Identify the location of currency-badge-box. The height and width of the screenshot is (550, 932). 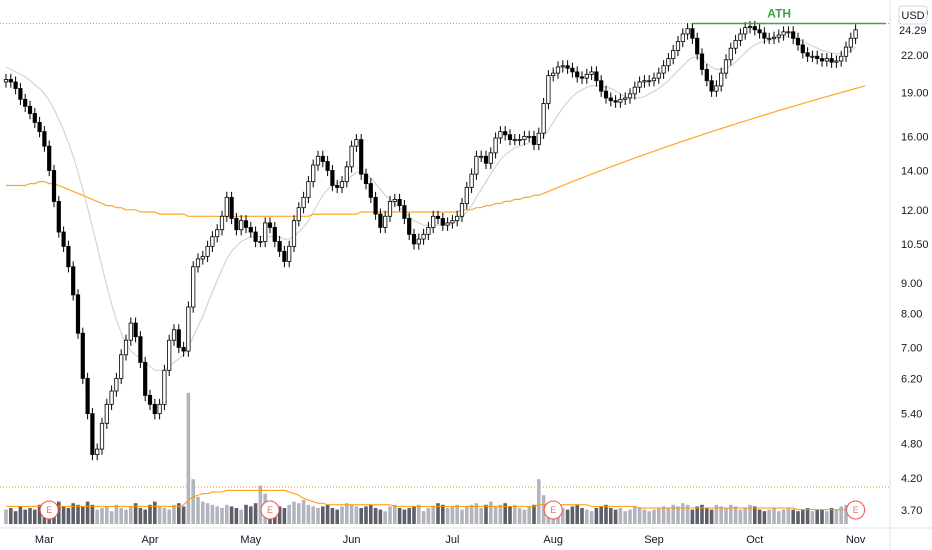
(913, 15).